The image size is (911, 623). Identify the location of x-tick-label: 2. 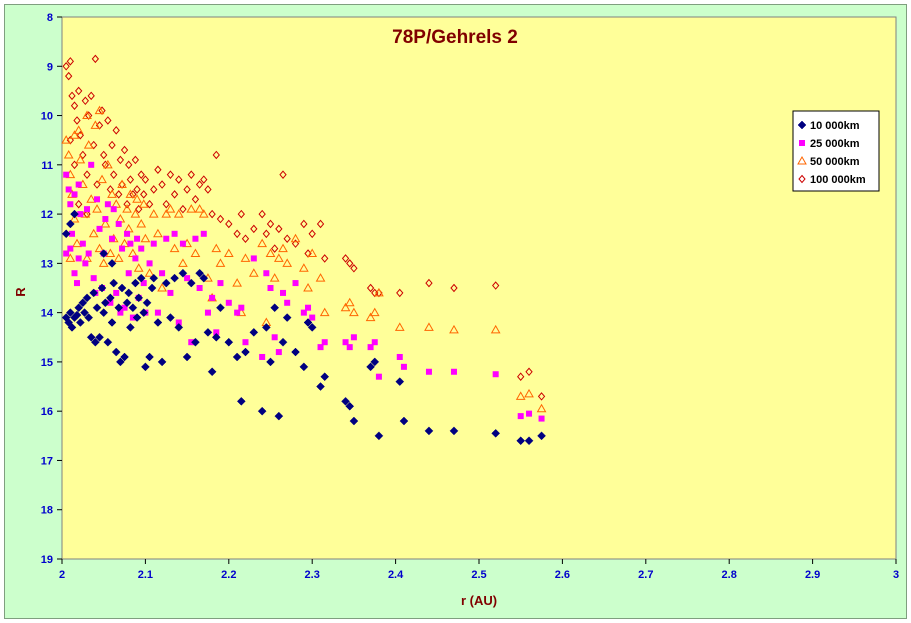
(62, 575).